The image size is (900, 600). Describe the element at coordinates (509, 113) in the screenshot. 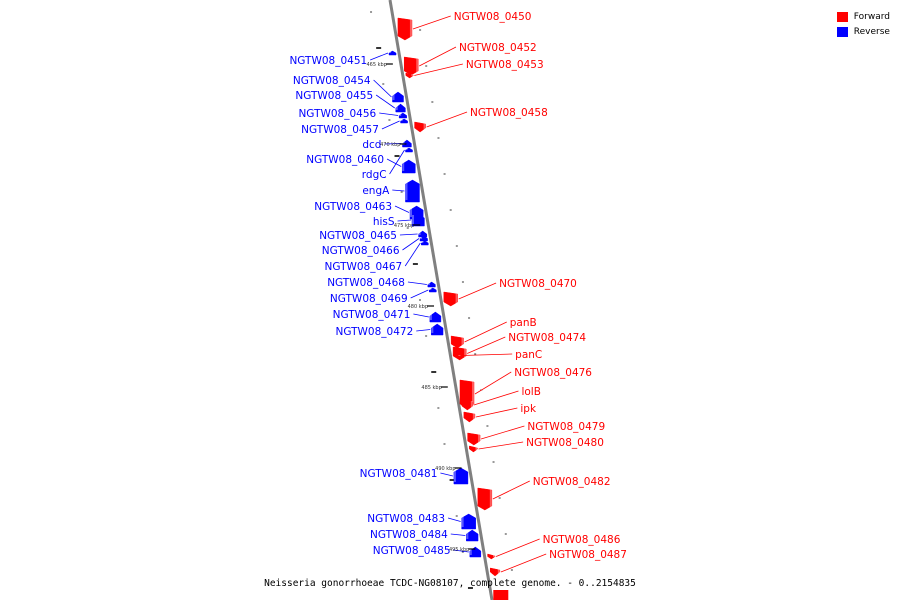

I see `gene-label-NGTW08_0458: NGTW08_0458` at that location.